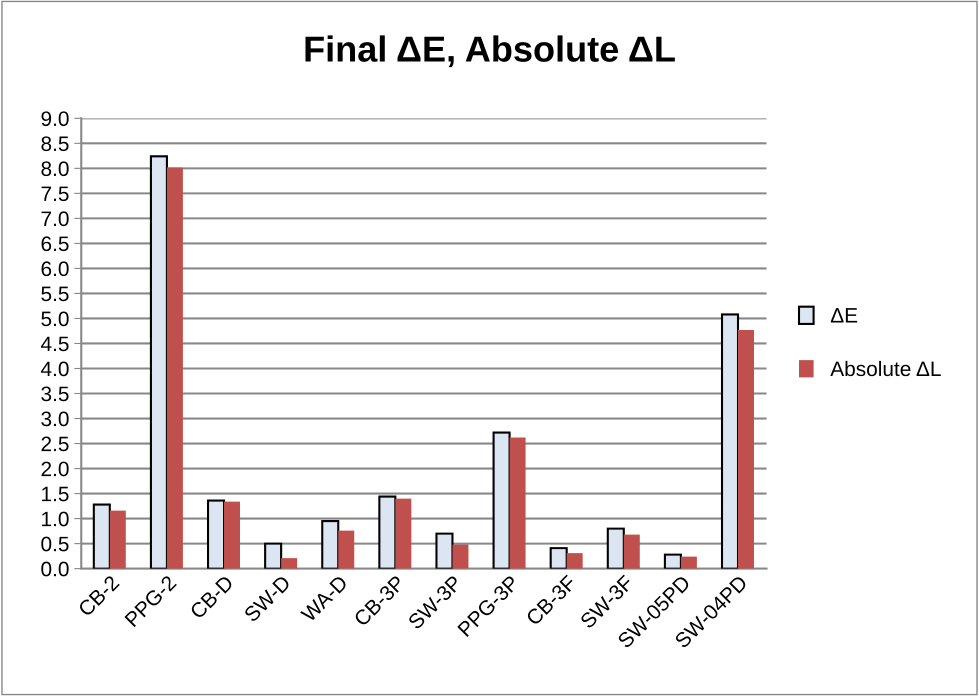  What do you see at coordinates (55, 118) in the screenshot?
I see `y-tick-label: 9.0` at bounding box center [55, 118].